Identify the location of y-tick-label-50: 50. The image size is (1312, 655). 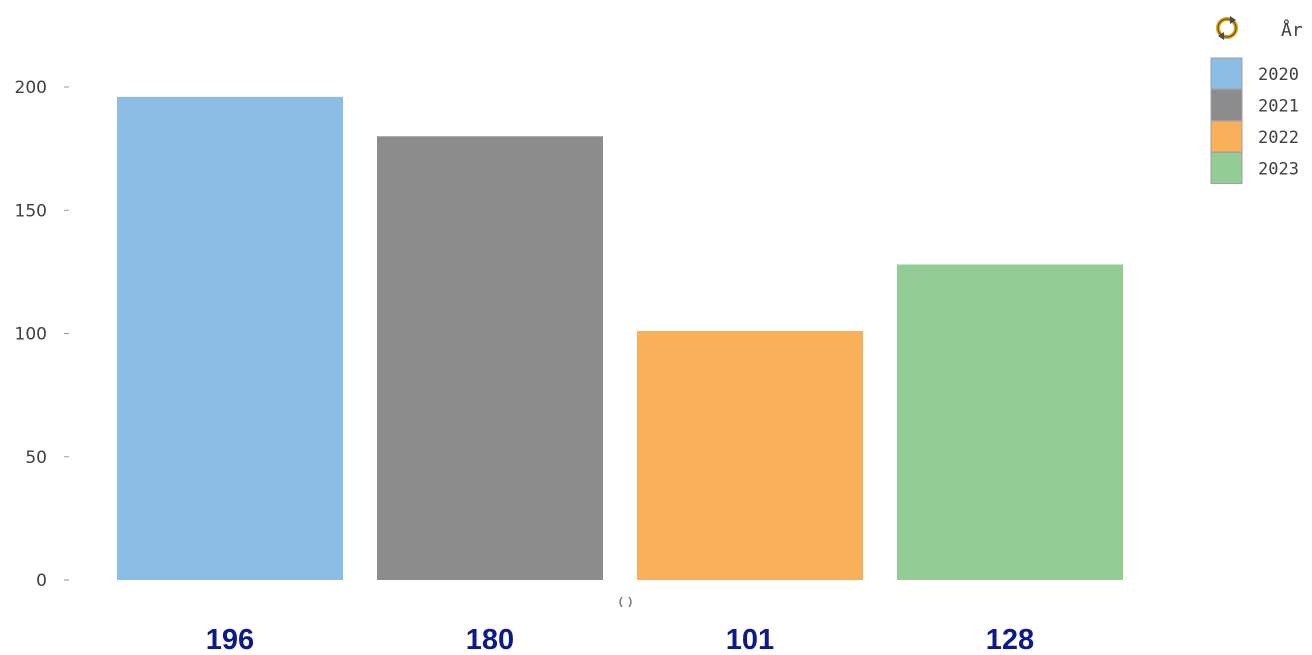
(36, 458).